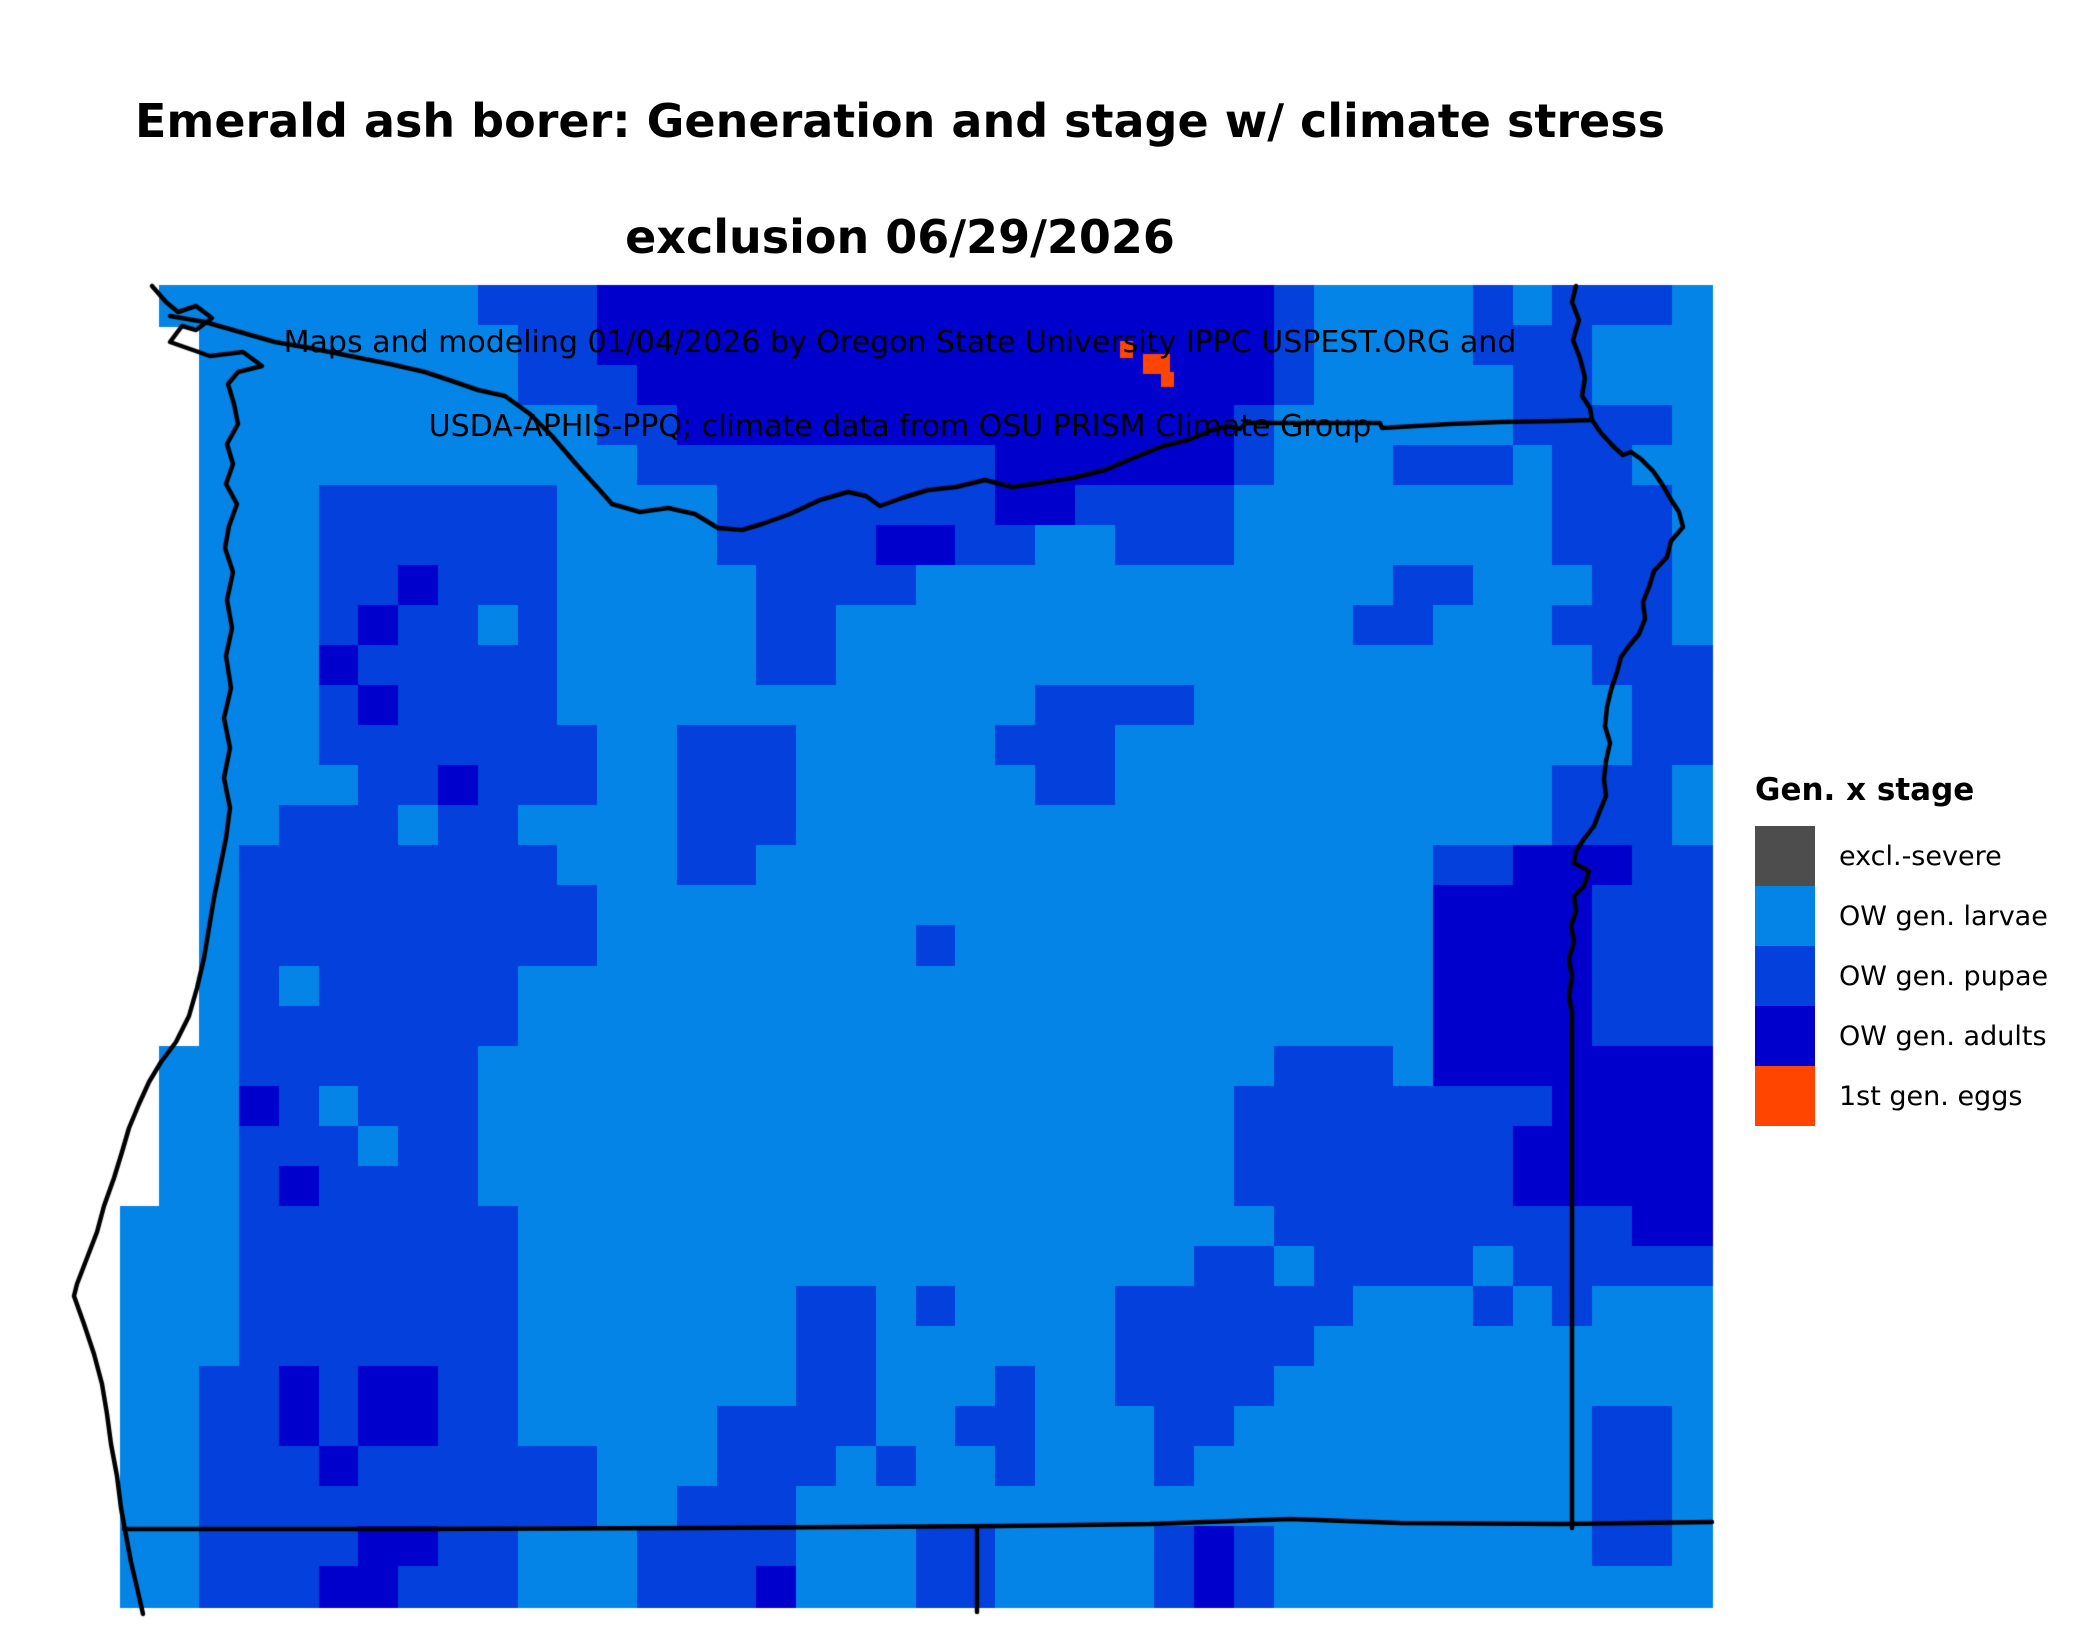 The width and height of the screenshot is (2100, 1645). Describe the element at coordinates (1943, 1036) in the screenshot. I see `legend-item-label: OW gen. adults` at that location.